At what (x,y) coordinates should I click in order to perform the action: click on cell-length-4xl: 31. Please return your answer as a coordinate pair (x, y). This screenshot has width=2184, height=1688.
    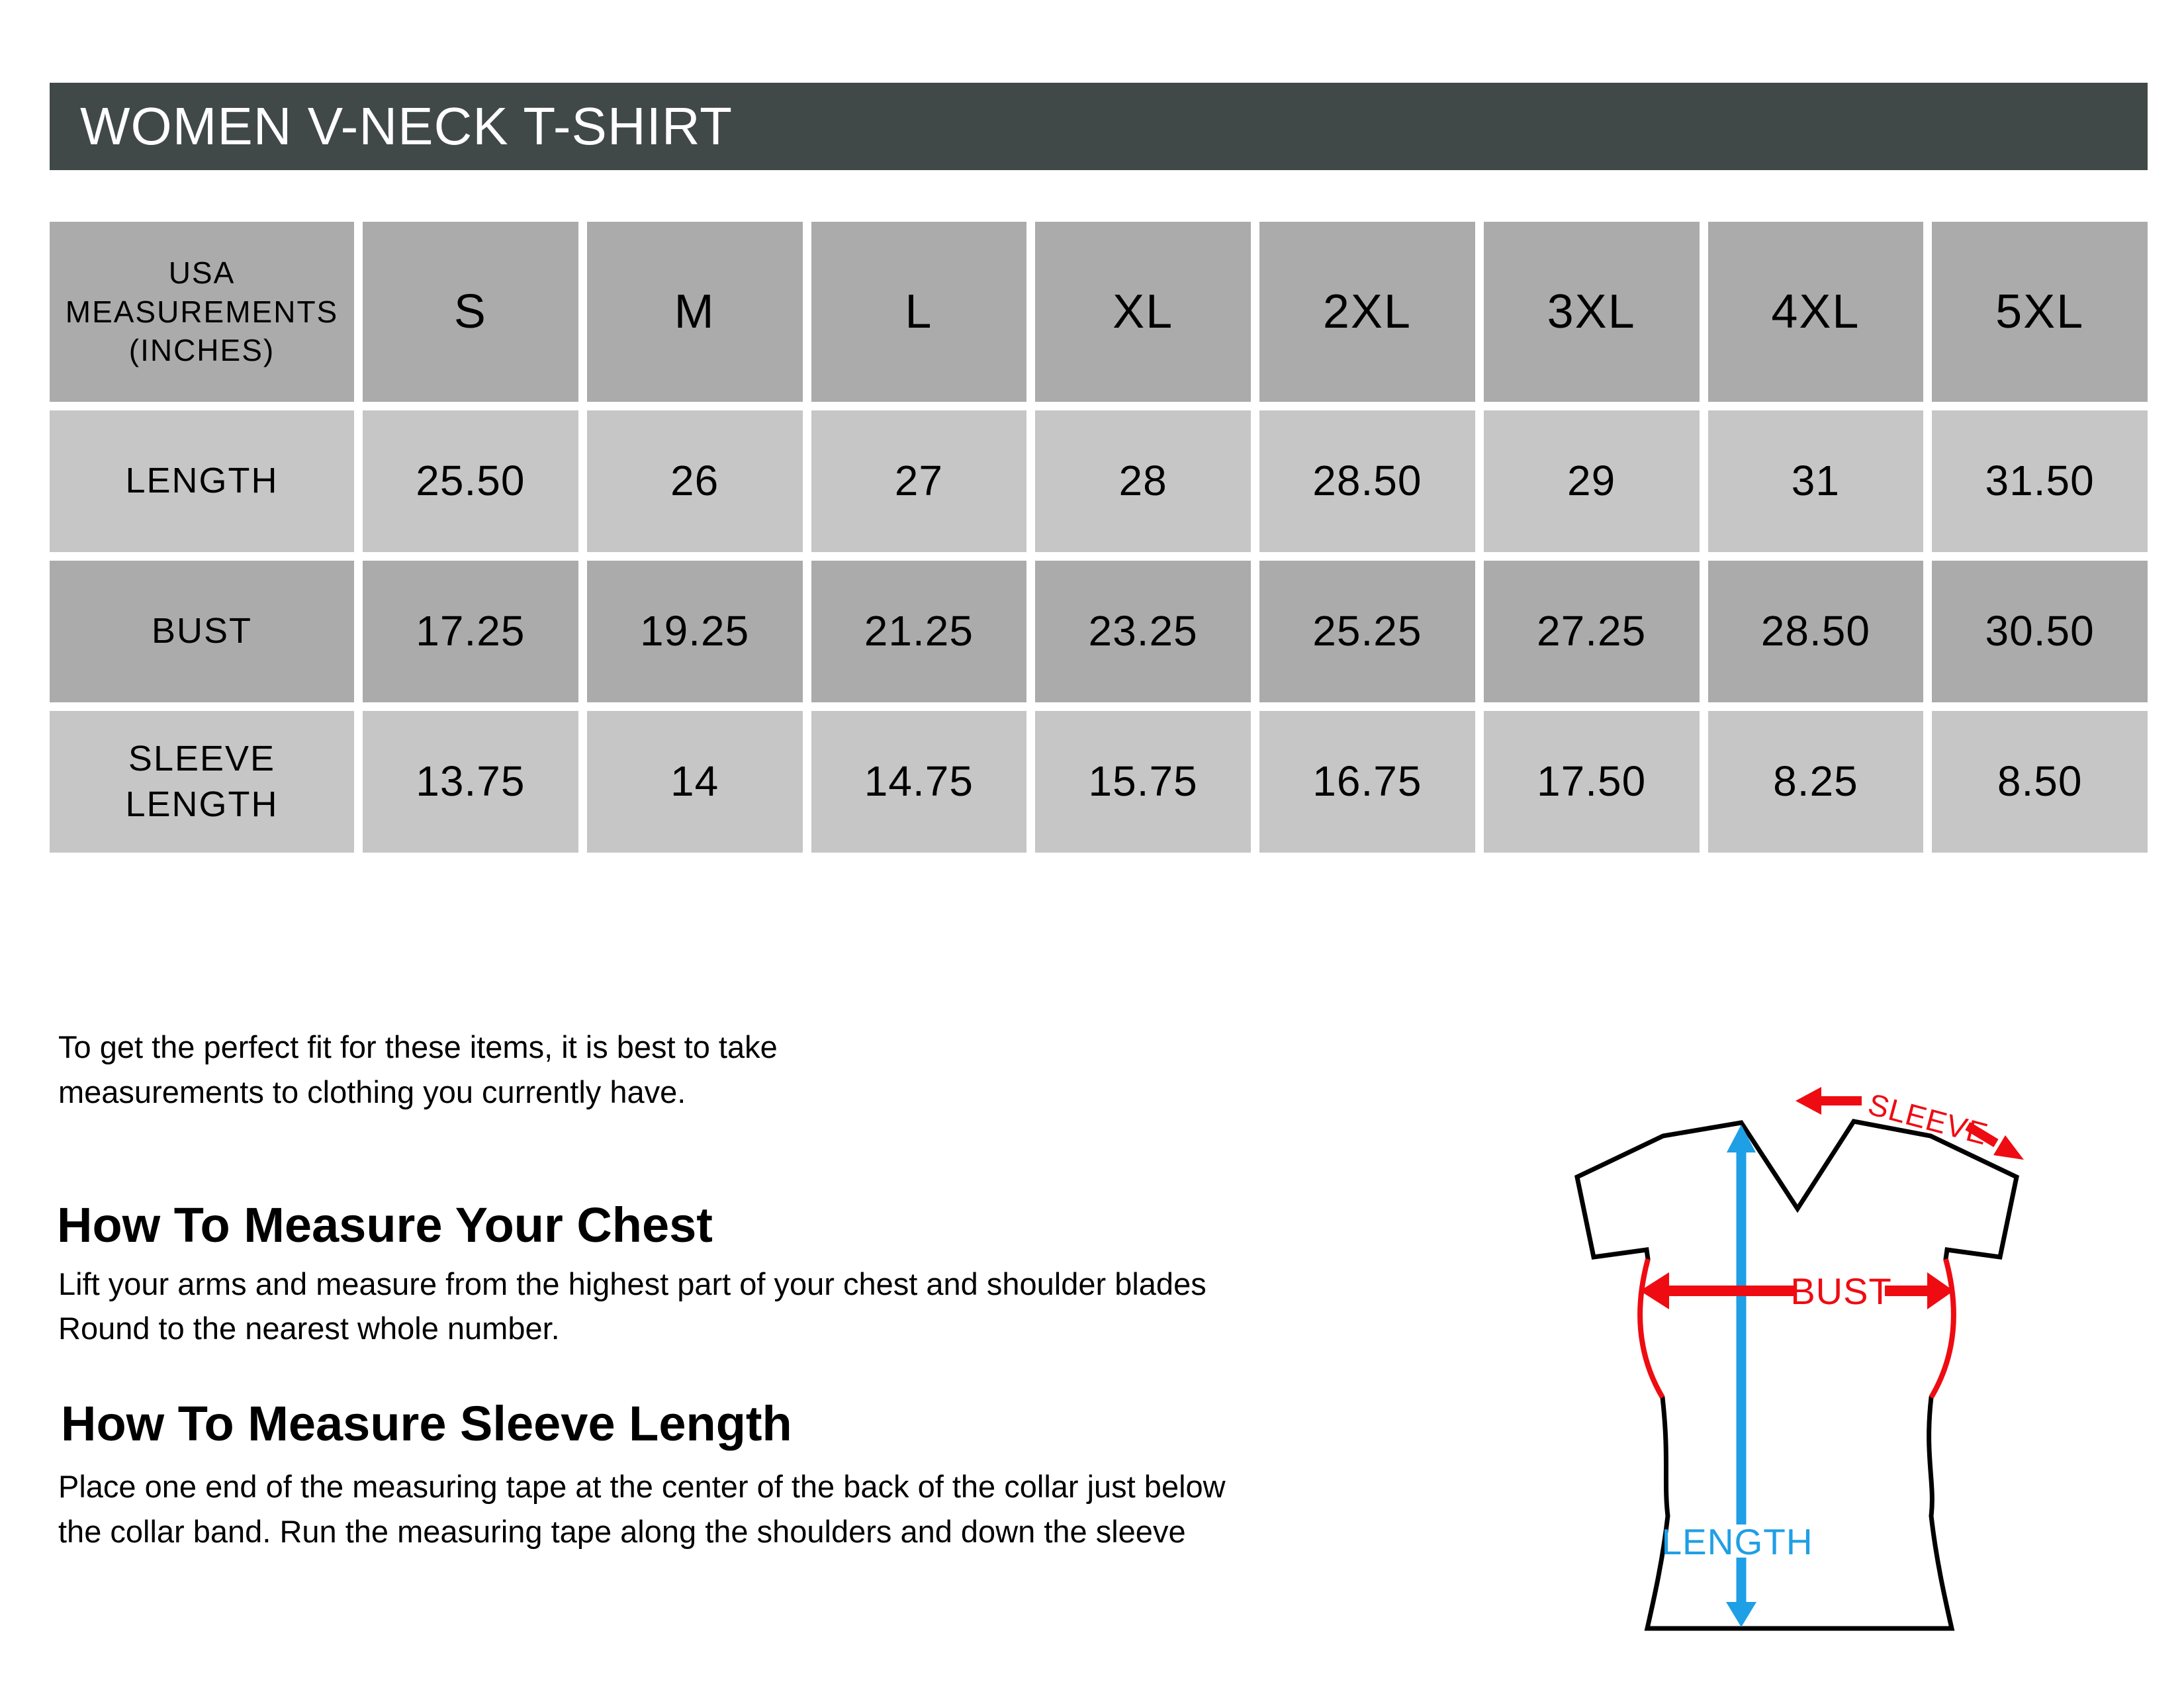
    Looking at the image, I should click on (1815, 481).